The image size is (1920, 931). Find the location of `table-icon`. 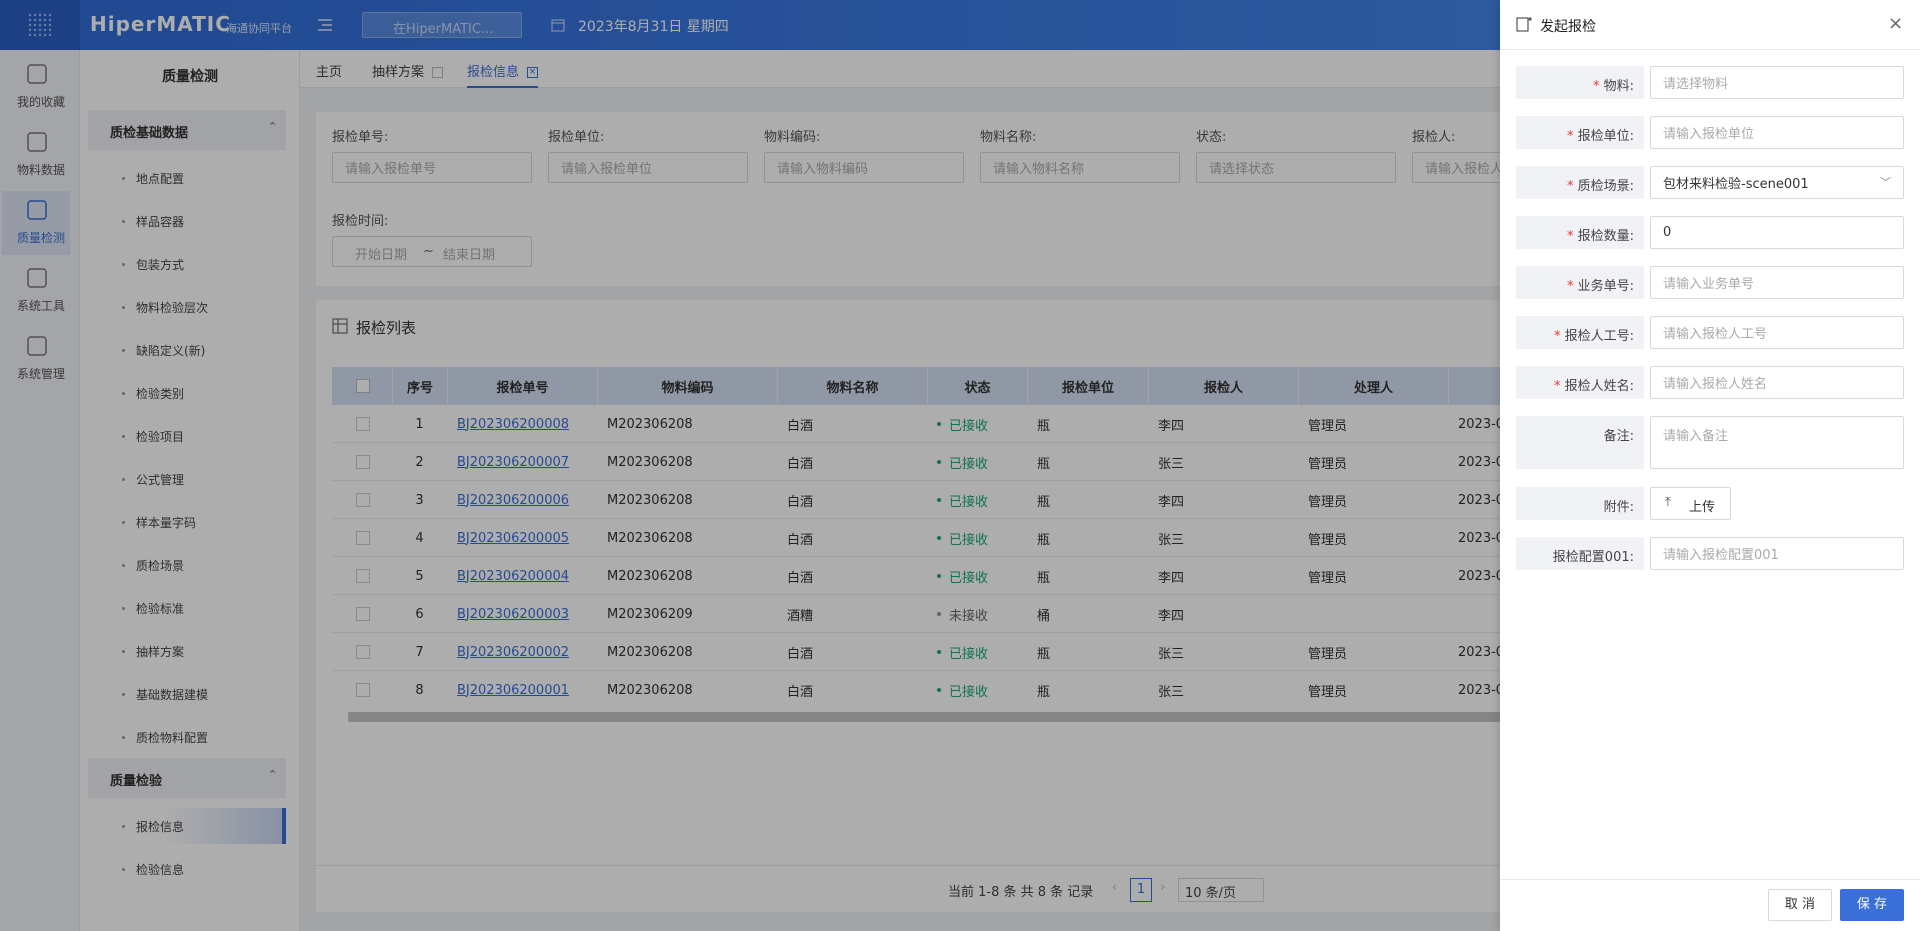

table-icon is located at coordinates (340, 326).